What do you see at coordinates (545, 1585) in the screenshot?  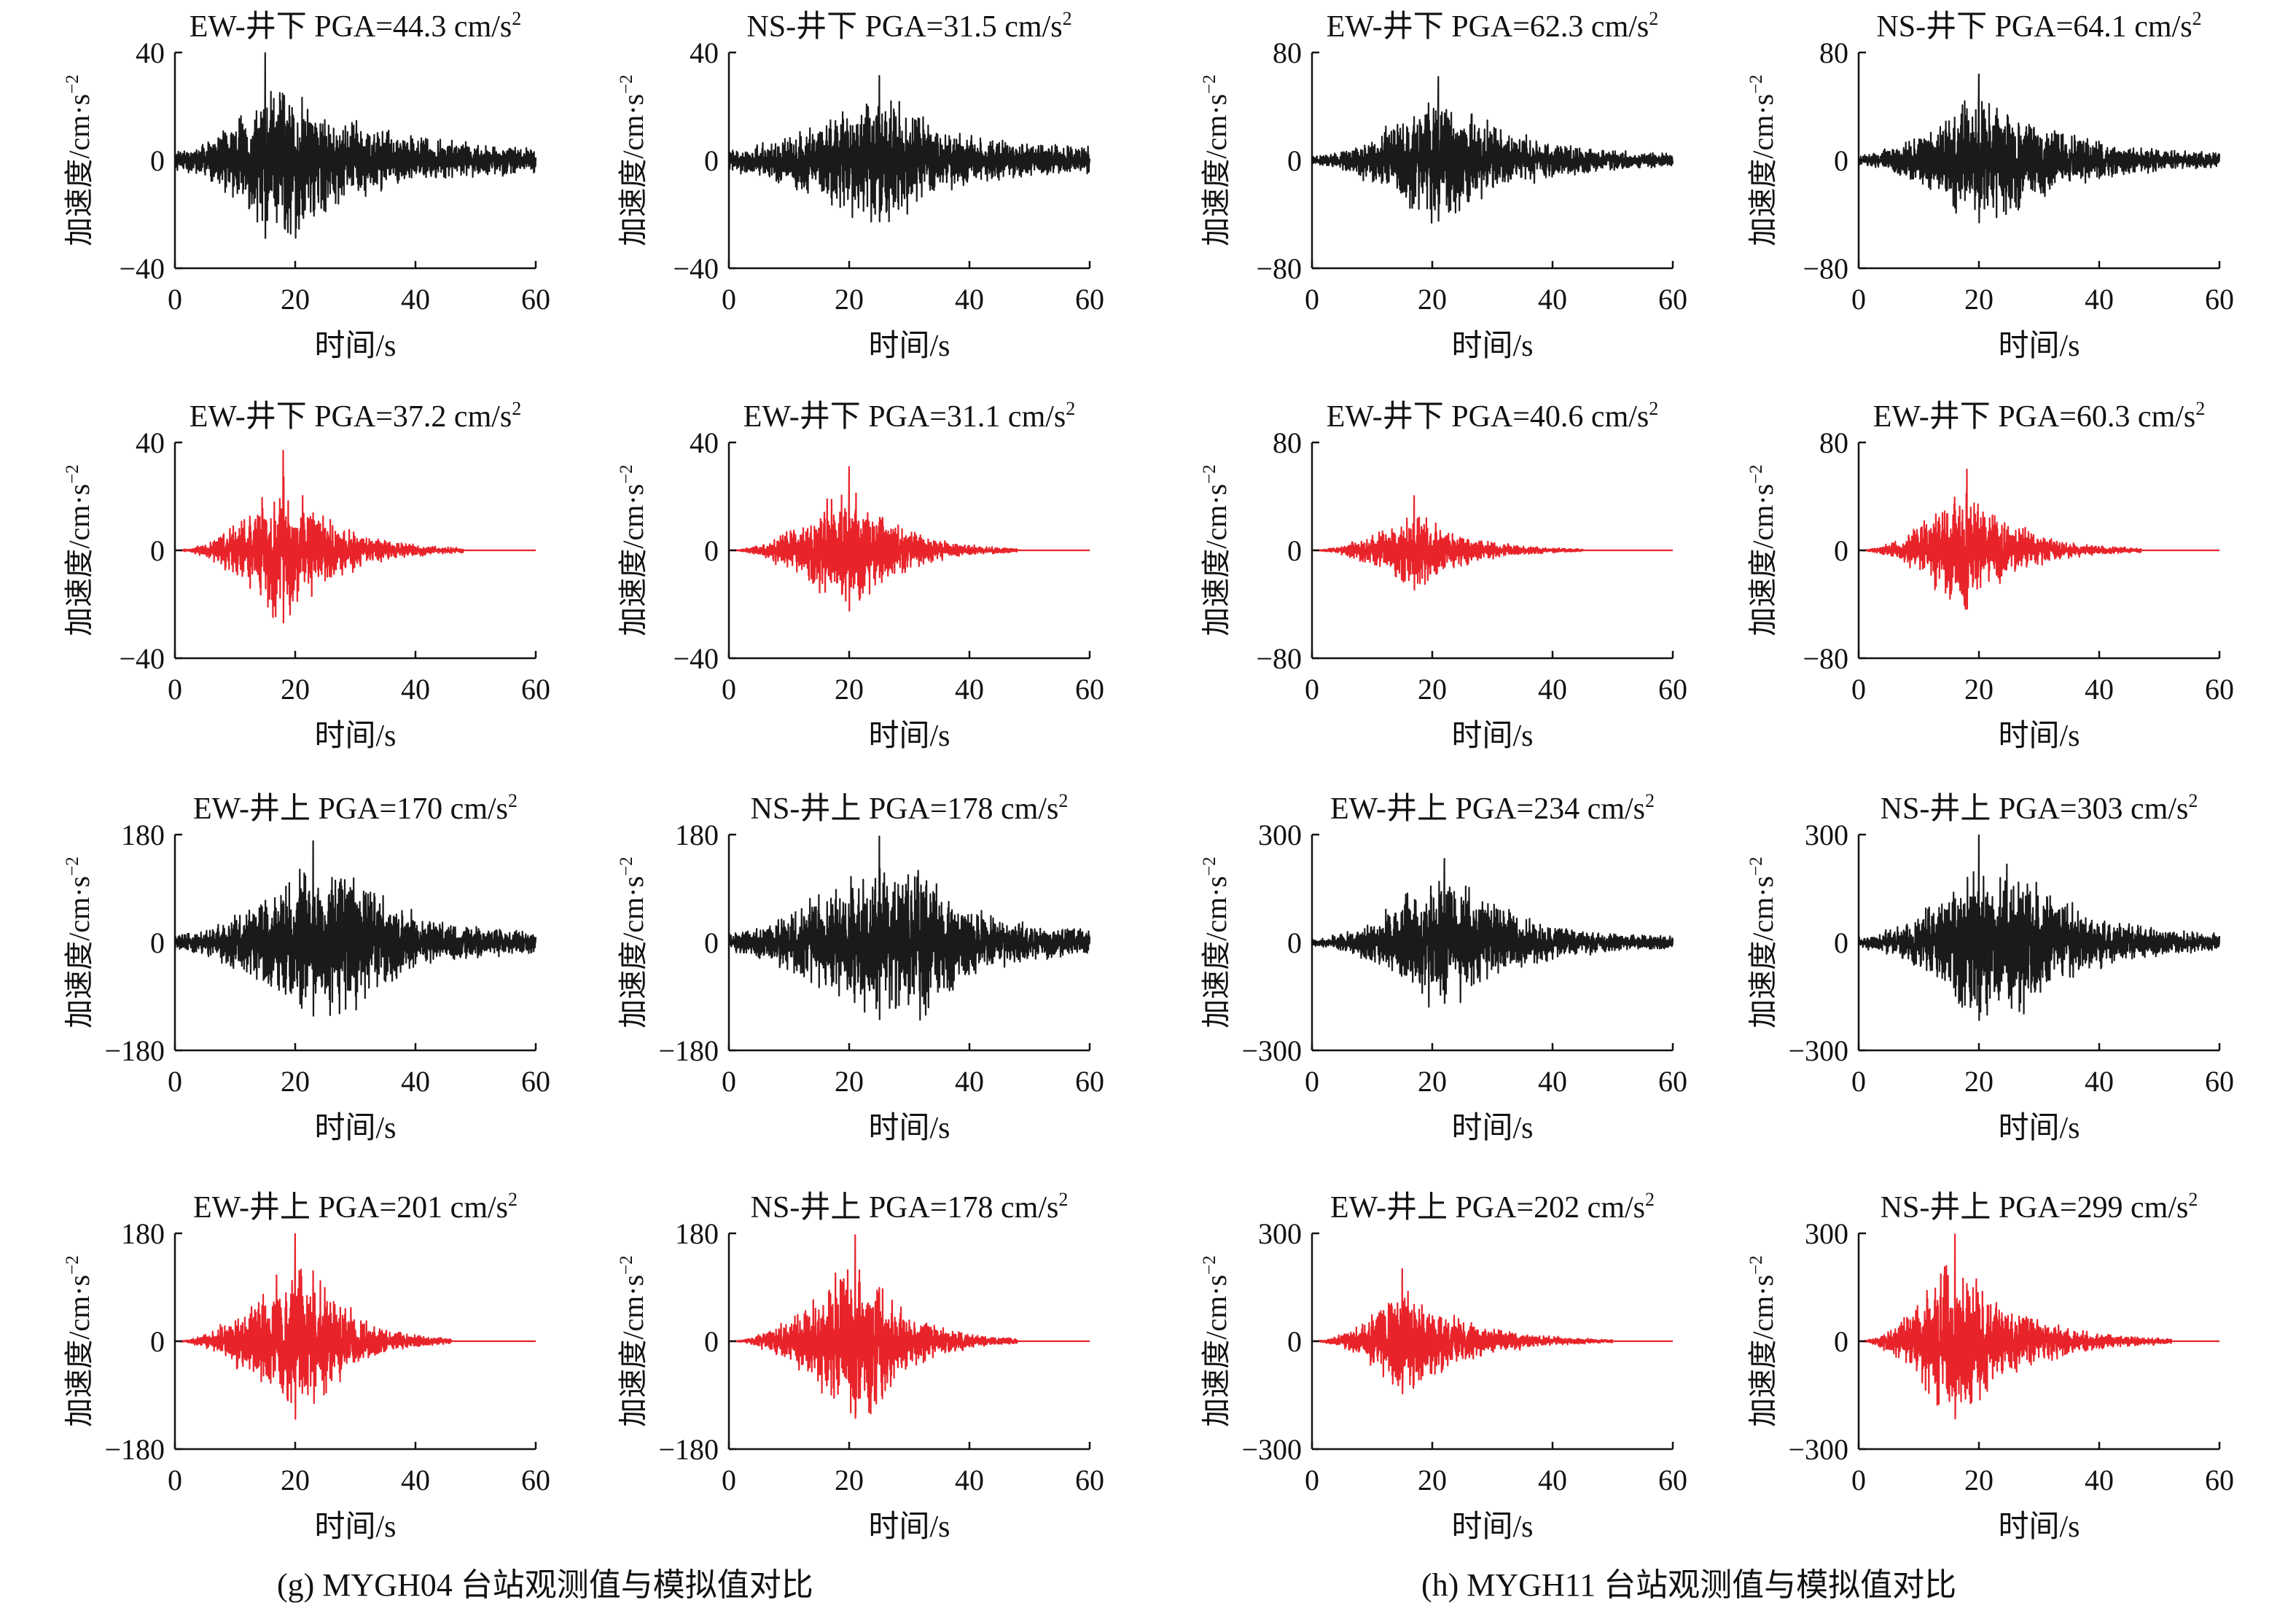 I see `caption-g: (g) MYGH04 台站观测值与模拟值对比` at bounding box center [545, 1585].